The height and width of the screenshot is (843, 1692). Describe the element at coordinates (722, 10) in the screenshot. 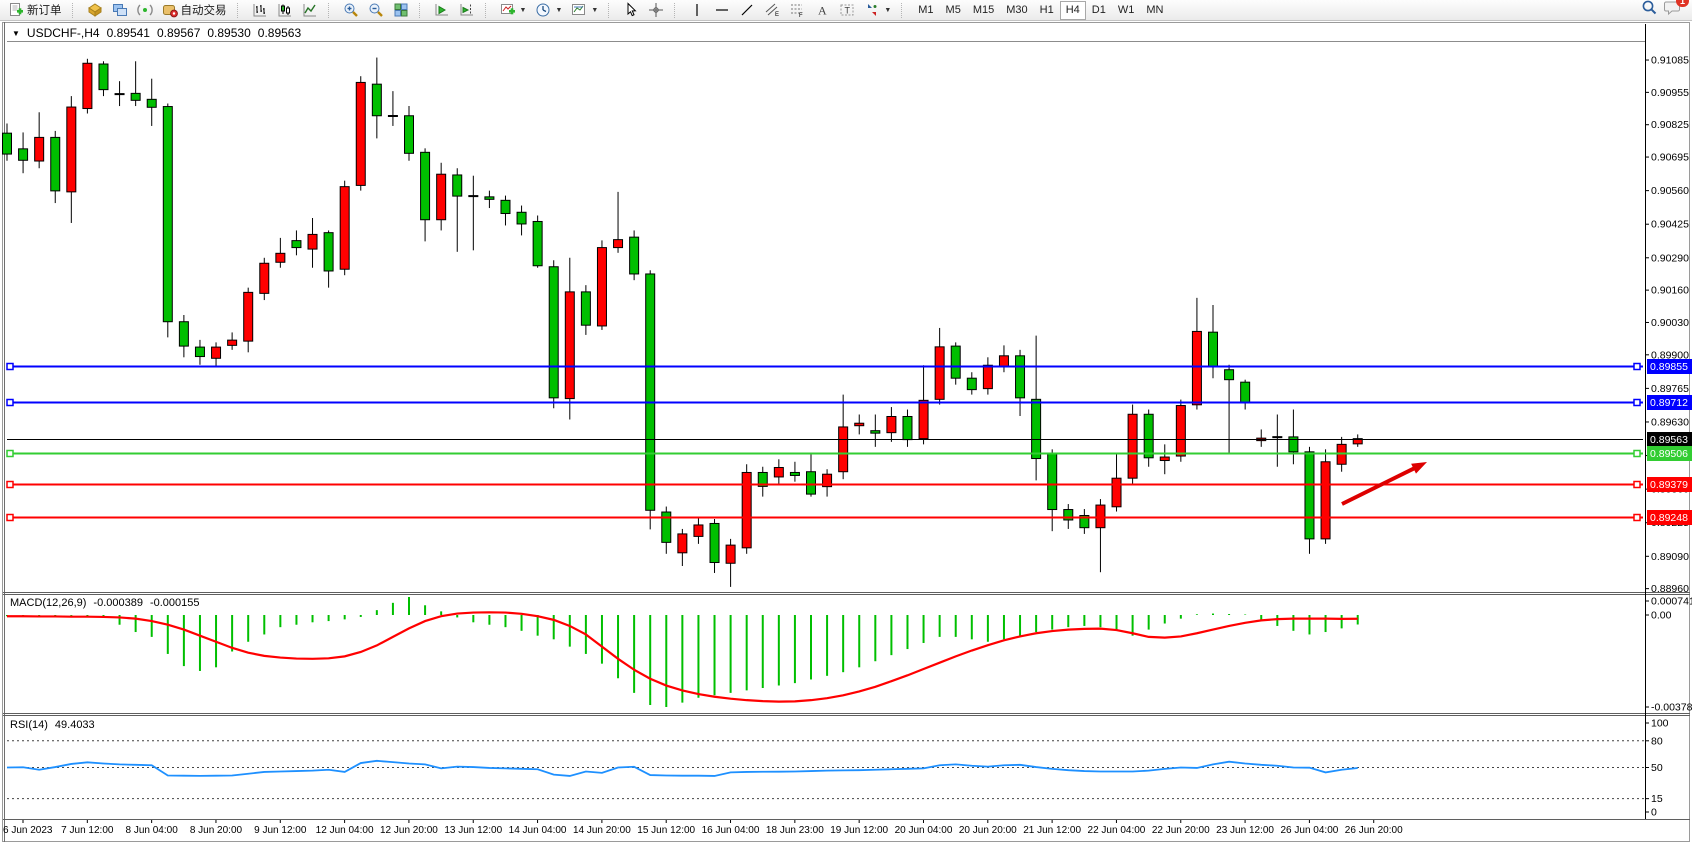

I see `horizontal-line-button` at that location.